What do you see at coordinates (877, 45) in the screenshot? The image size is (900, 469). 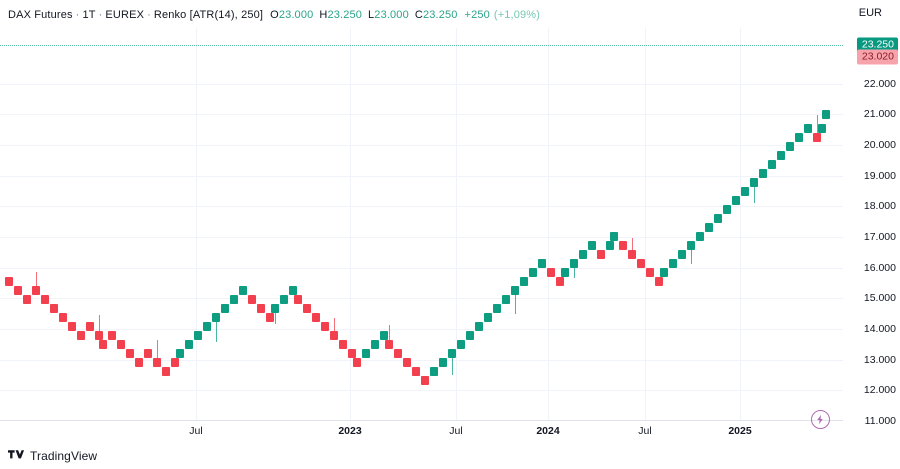 I see `last-price-tag: 23.250` at bounding box center [877, 45].